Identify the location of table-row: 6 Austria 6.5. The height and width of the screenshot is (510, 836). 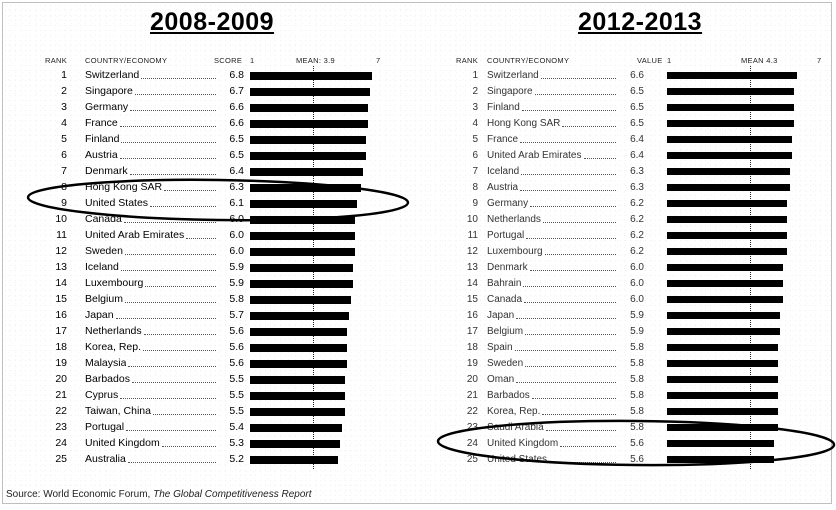
(418, 155).